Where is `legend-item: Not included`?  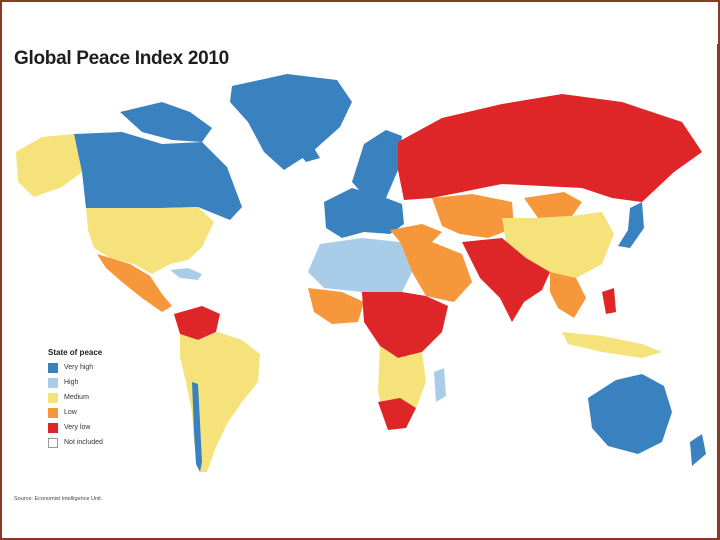
legend-item: Not included is located at coordinates (75, 442).